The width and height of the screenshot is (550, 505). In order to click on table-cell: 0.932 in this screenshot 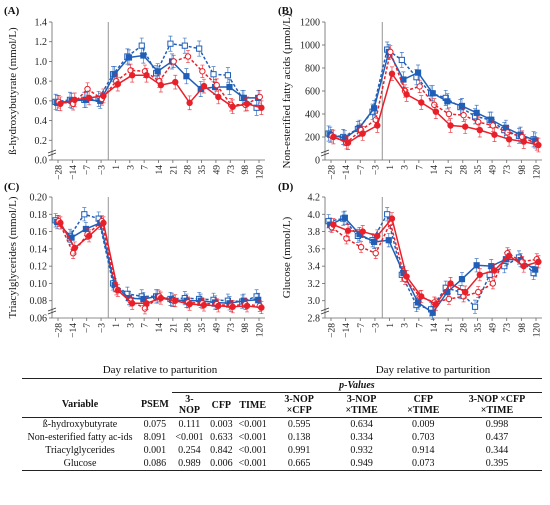, I will do `click(361, 450)`.